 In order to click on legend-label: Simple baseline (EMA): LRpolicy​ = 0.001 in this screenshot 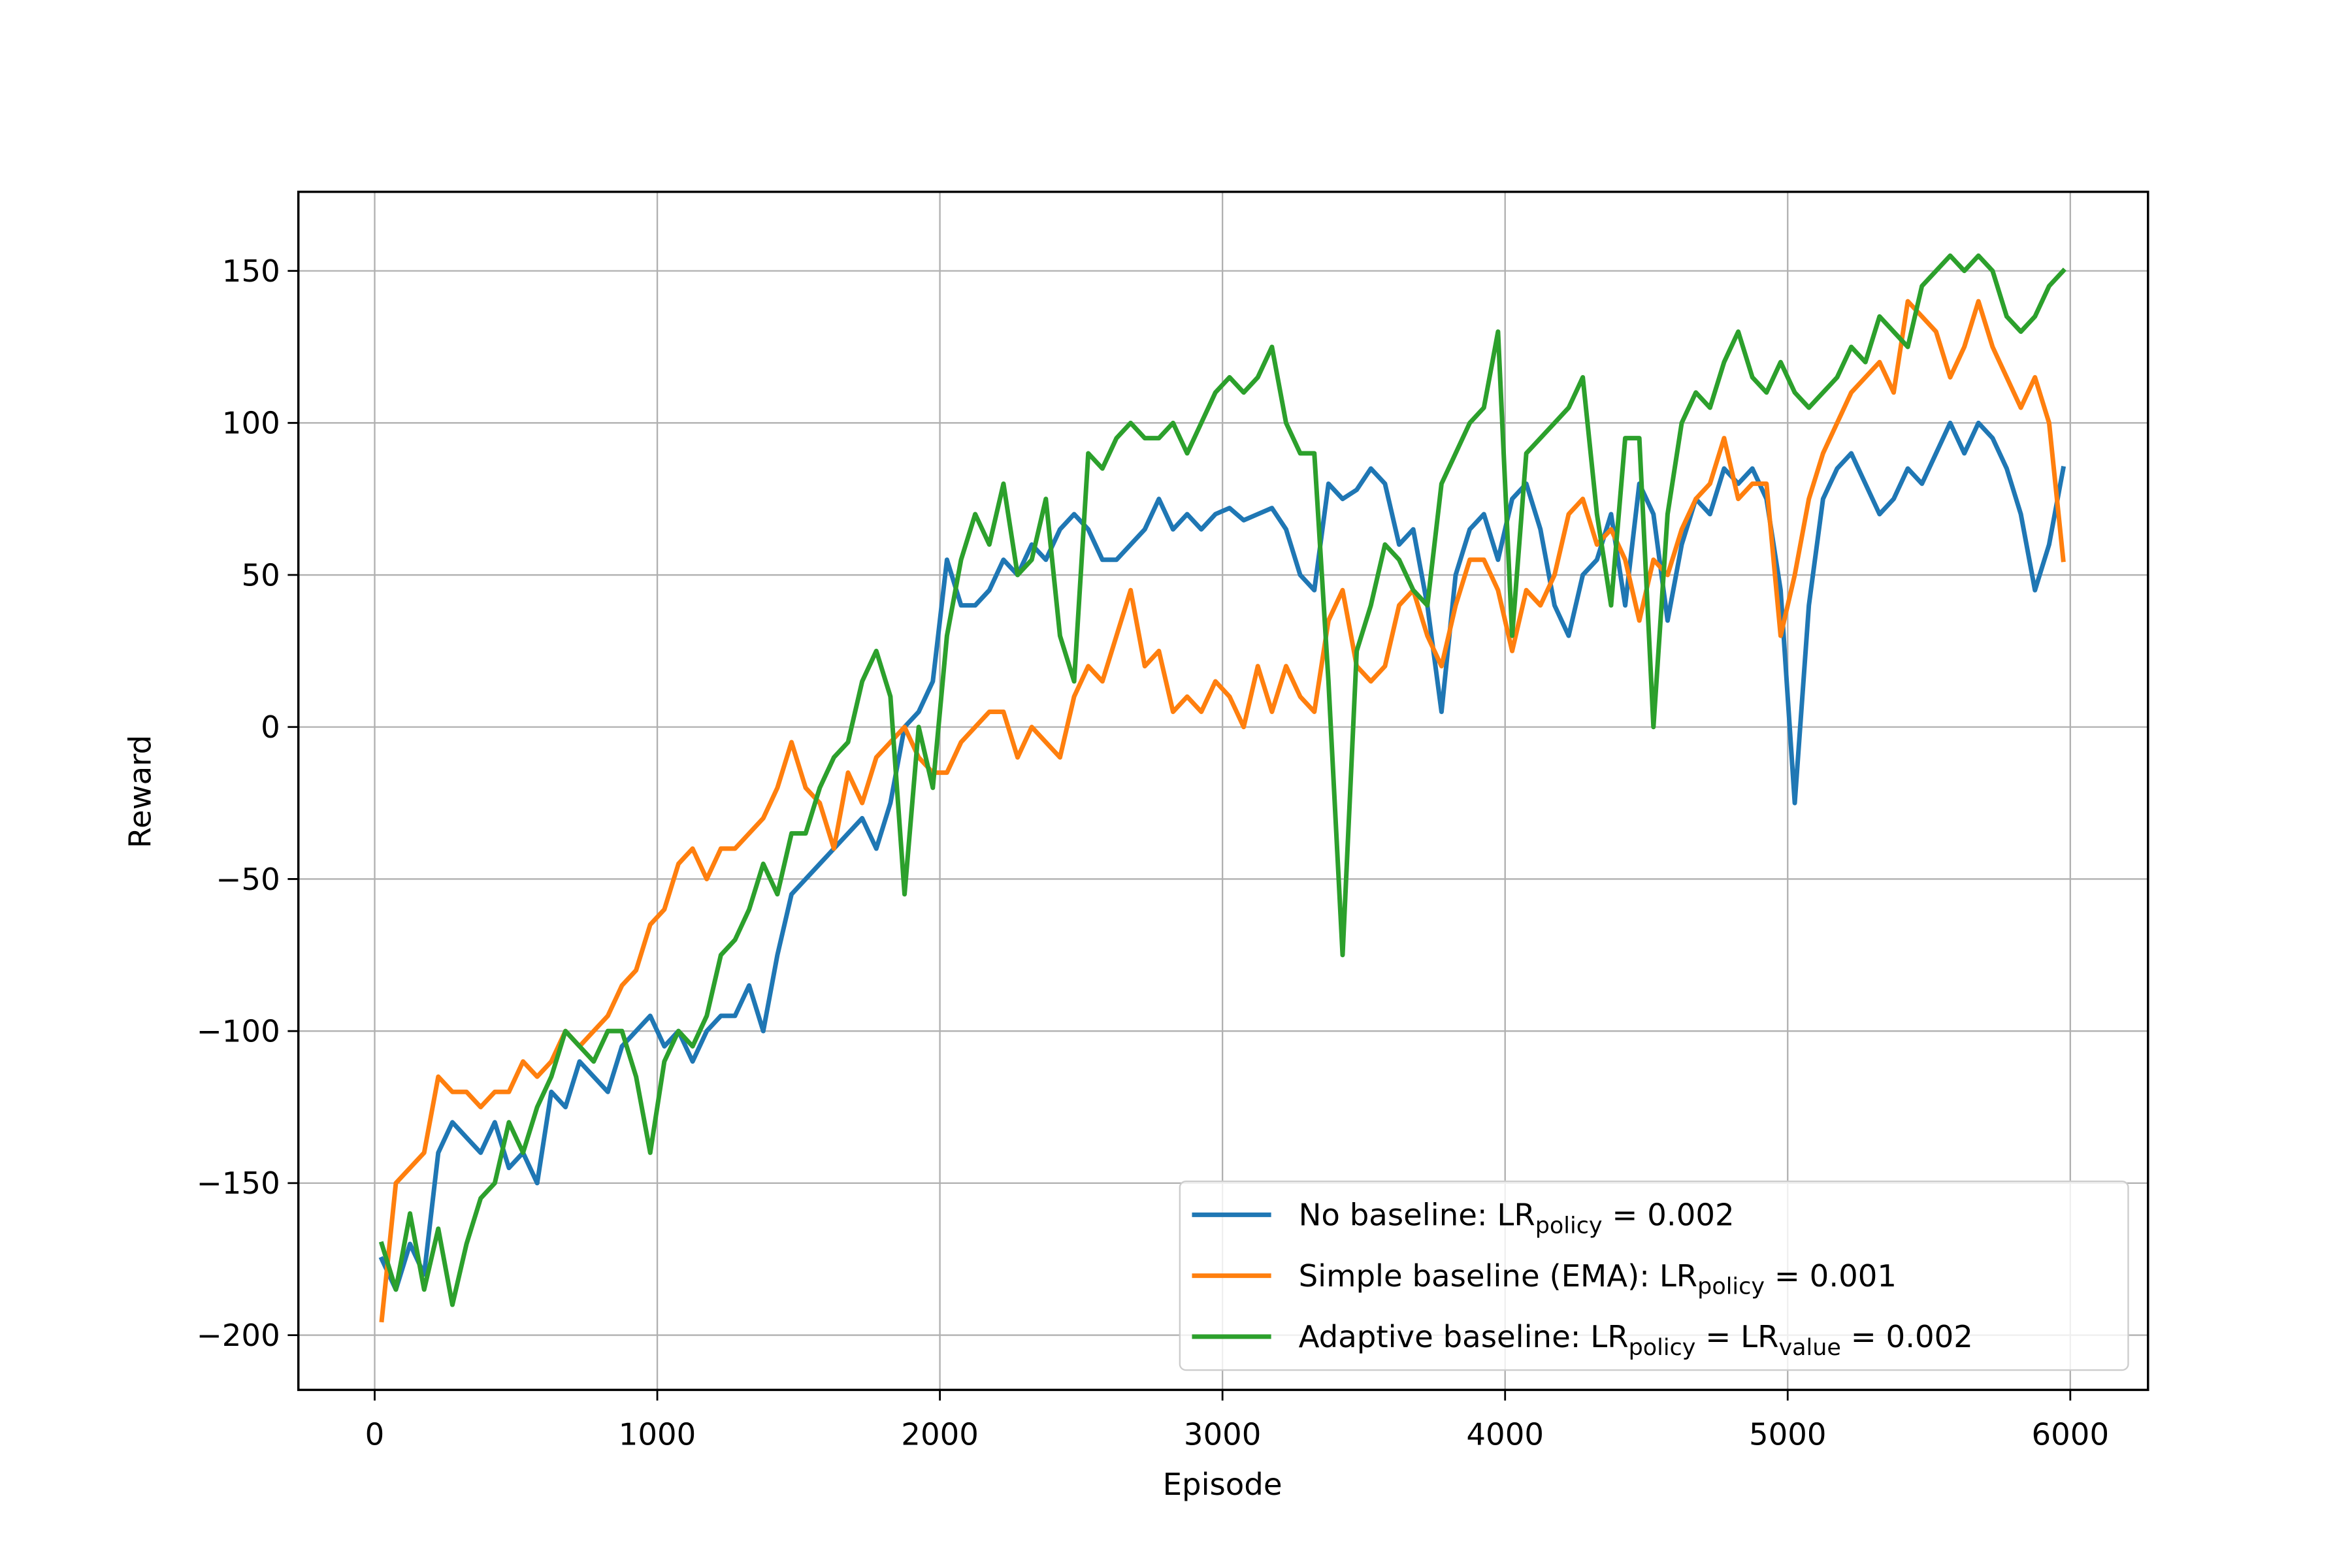, I will do `click(1598, 1279)`.